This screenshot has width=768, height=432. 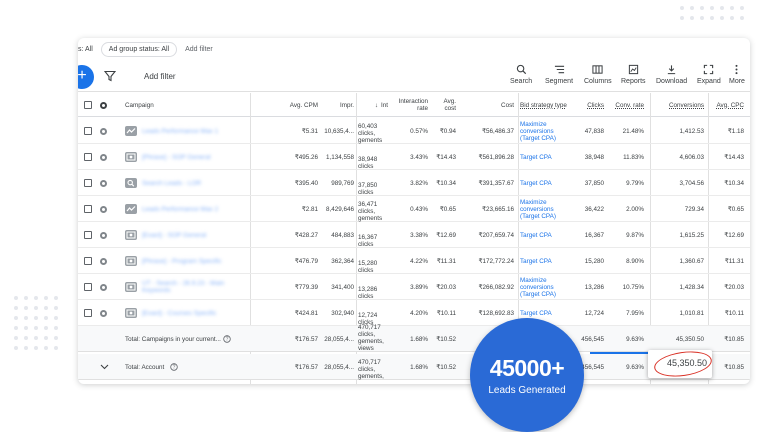 I want to click on filter-icon, so click(x=110, y=76).